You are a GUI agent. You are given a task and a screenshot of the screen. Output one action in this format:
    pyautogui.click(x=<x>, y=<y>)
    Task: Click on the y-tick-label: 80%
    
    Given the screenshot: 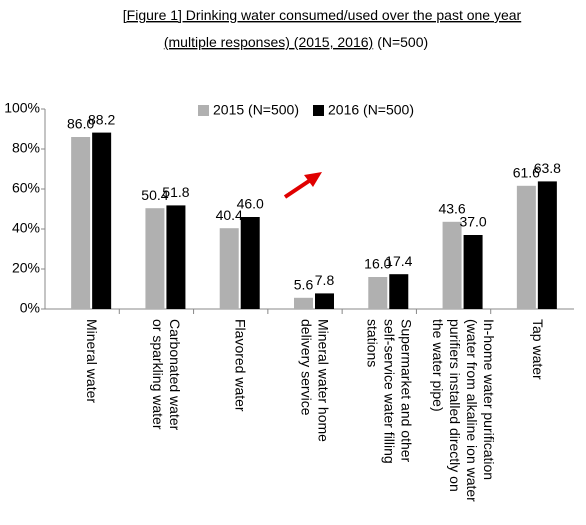 What is the action you would take?
    pyautogui.click(x=26, y=148)
    